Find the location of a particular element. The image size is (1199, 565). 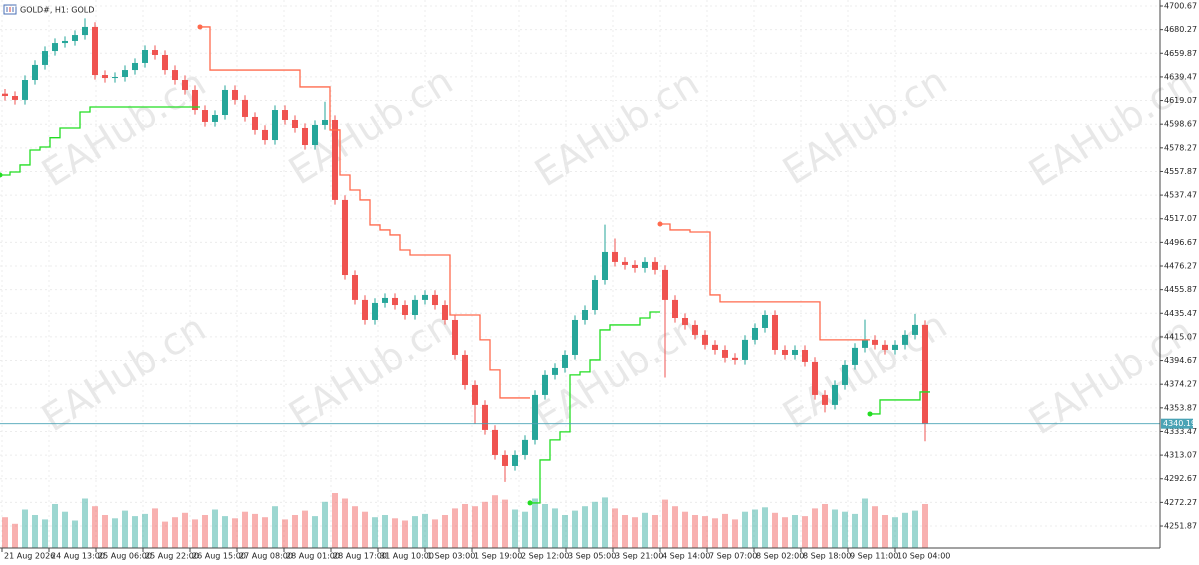

x-tick-label: 28 Aug 17:00 is located at coordinates (360, 556).